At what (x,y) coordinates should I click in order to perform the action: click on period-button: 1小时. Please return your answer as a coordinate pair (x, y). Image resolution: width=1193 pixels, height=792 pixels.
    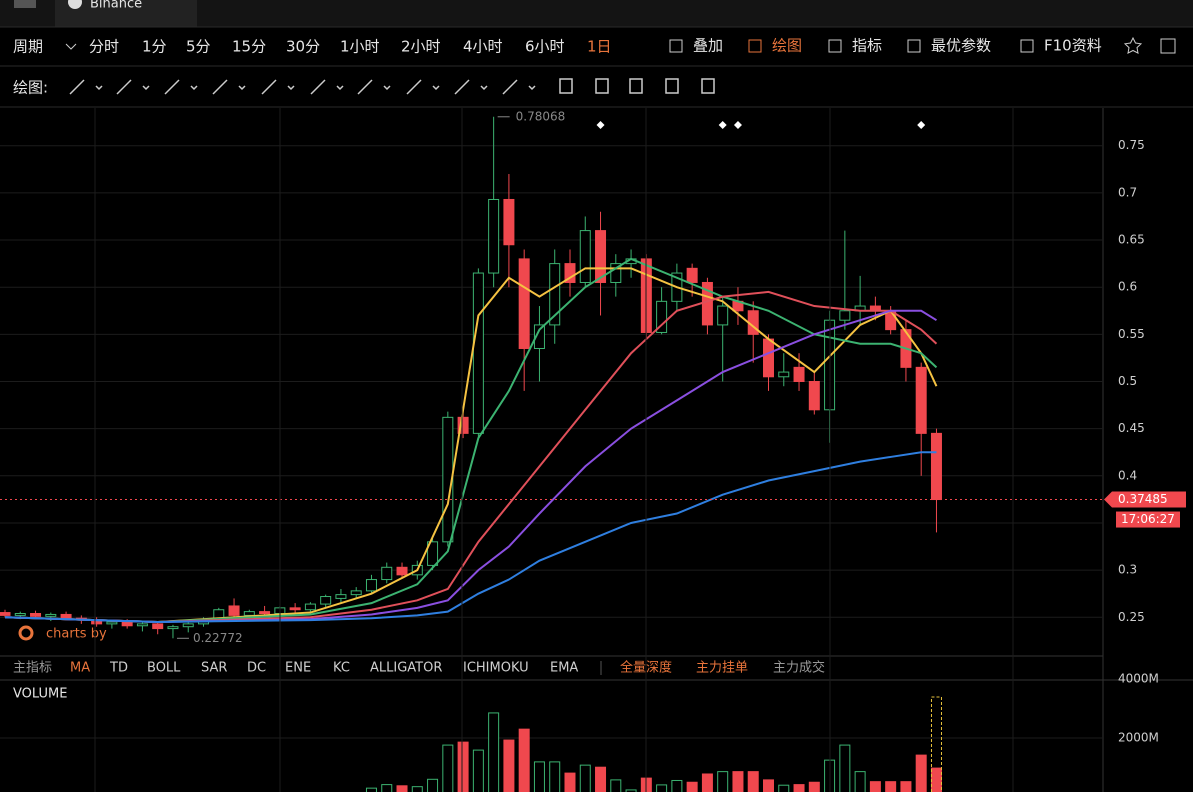
    Looking at the image, I should click on (360, 47).